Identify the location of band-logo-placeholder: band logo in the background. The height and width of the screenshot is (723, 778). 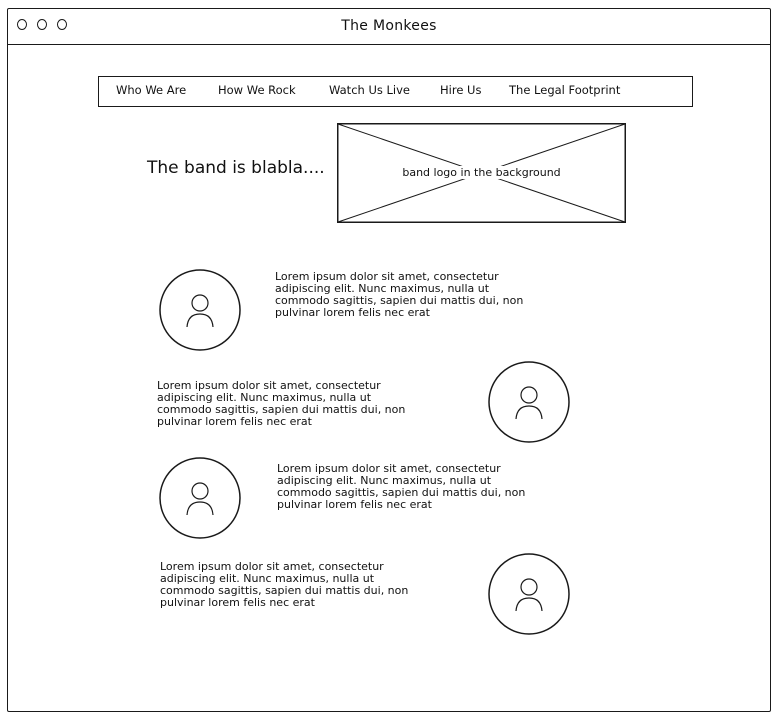
(481, 173).